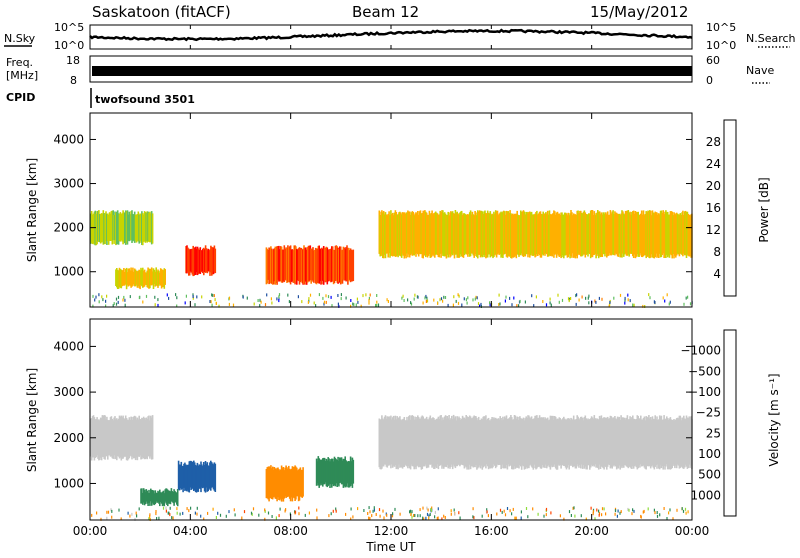 This screenshot has height=558, width=800. I want to click on power-band-2-cell, so click(186, 260).